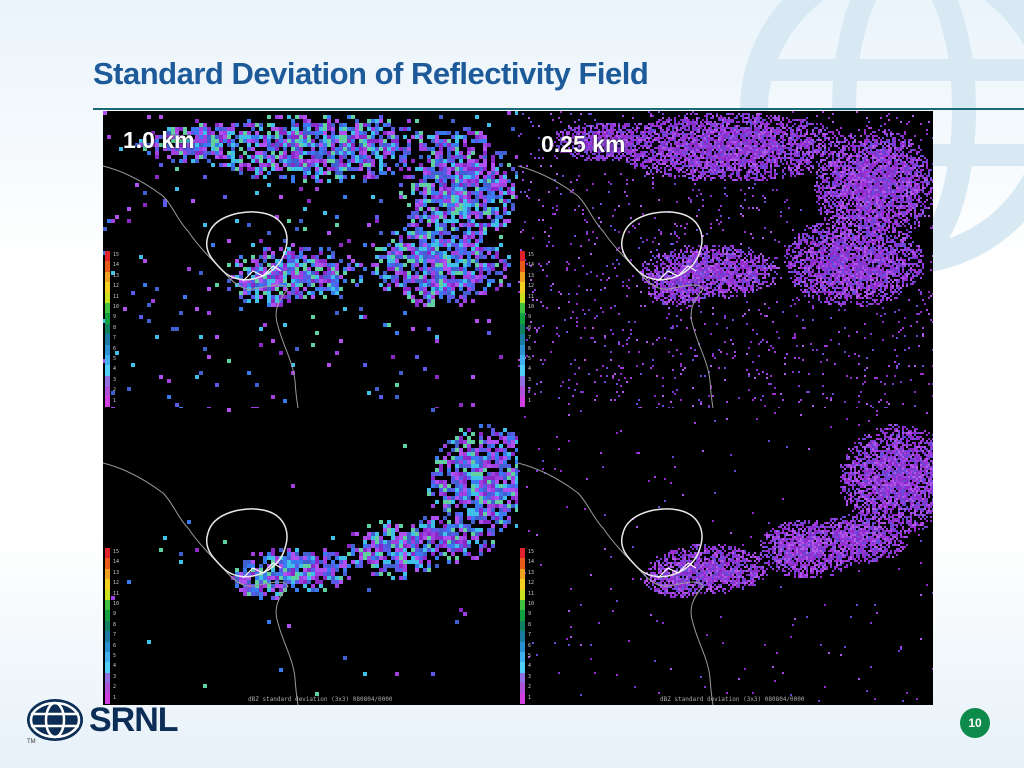 This screenshot has height=768, width=1024. I want to click on colorbar-tick-label: 9, so click(530, 317).